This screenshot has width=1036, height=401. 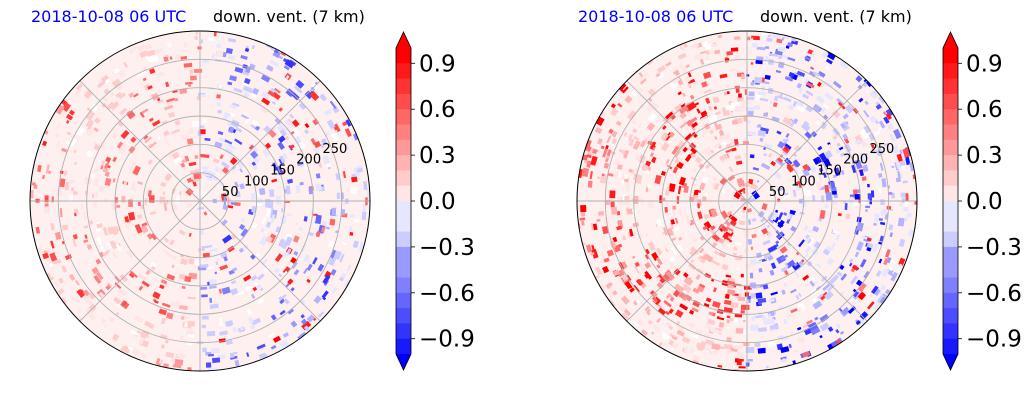 What do you see at coordinates (437, 64) in the screenshot?
I see `colorbar-tick-label: 0.9` at bounding box center [437, 64].